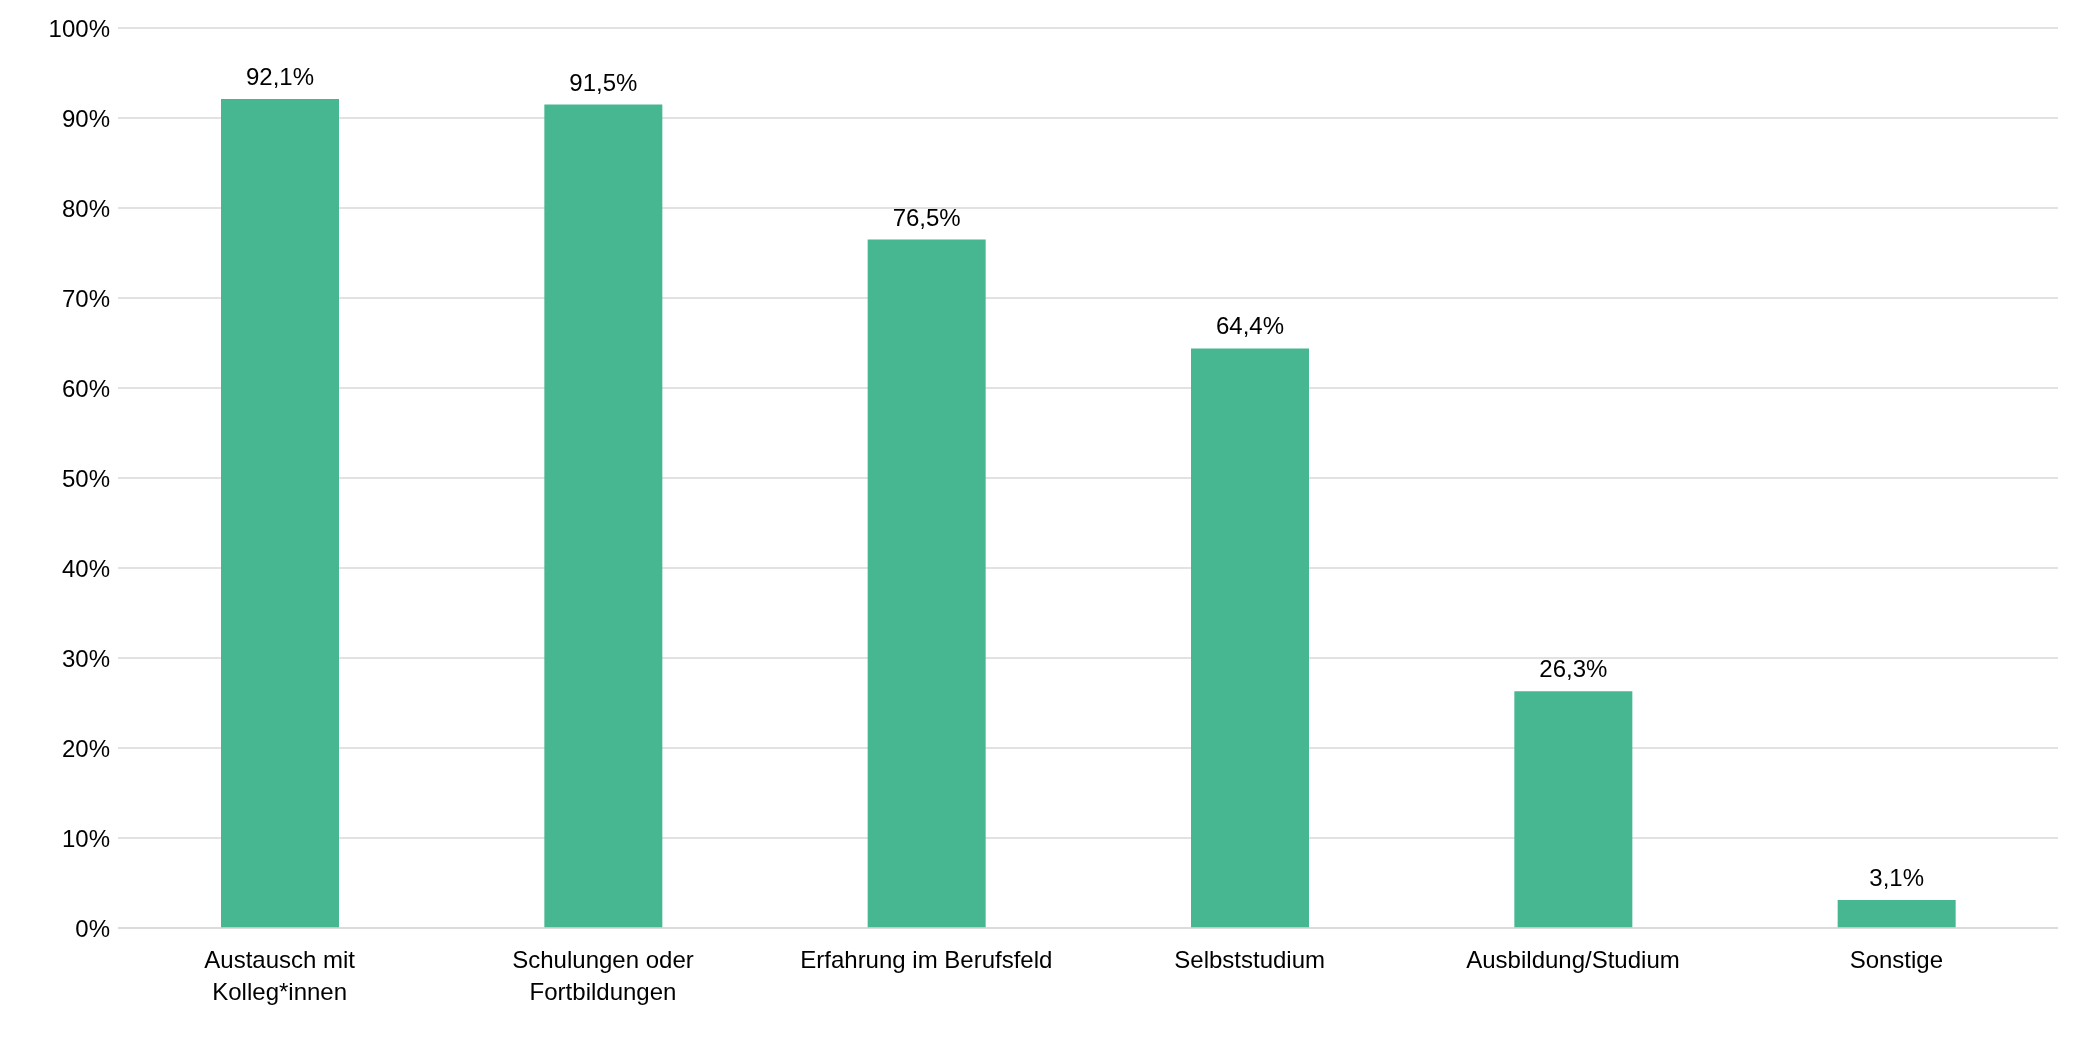 Image resolution: width=2082 pixels, height=1037 pixels. I want to click on data-label: 92,1%, so click(280, 77).